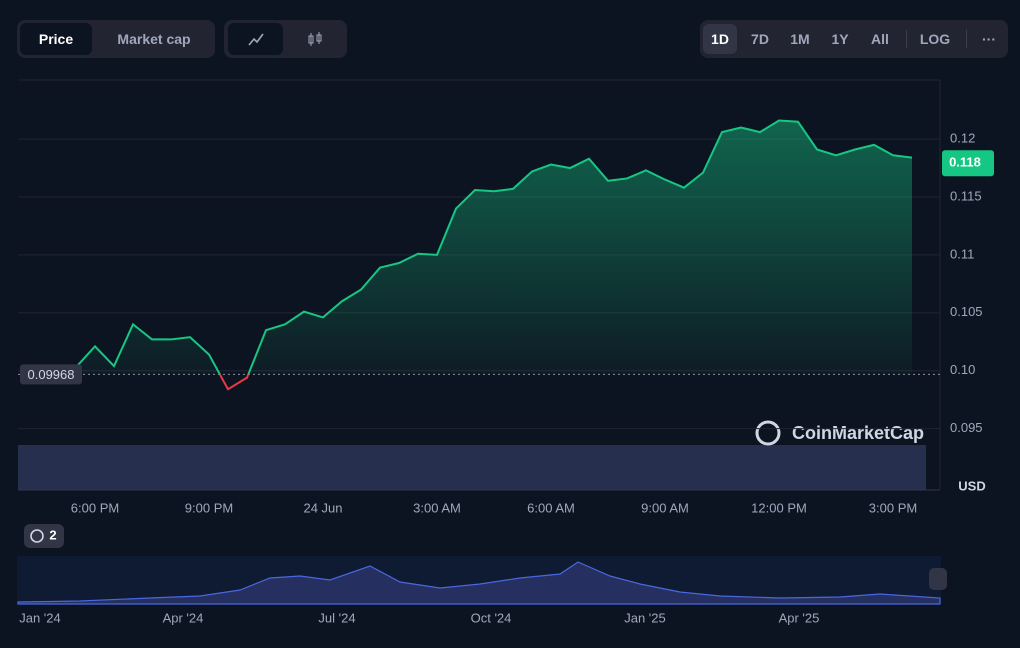  I want to click on navigator-label: Oct '24, so click(491, 617).